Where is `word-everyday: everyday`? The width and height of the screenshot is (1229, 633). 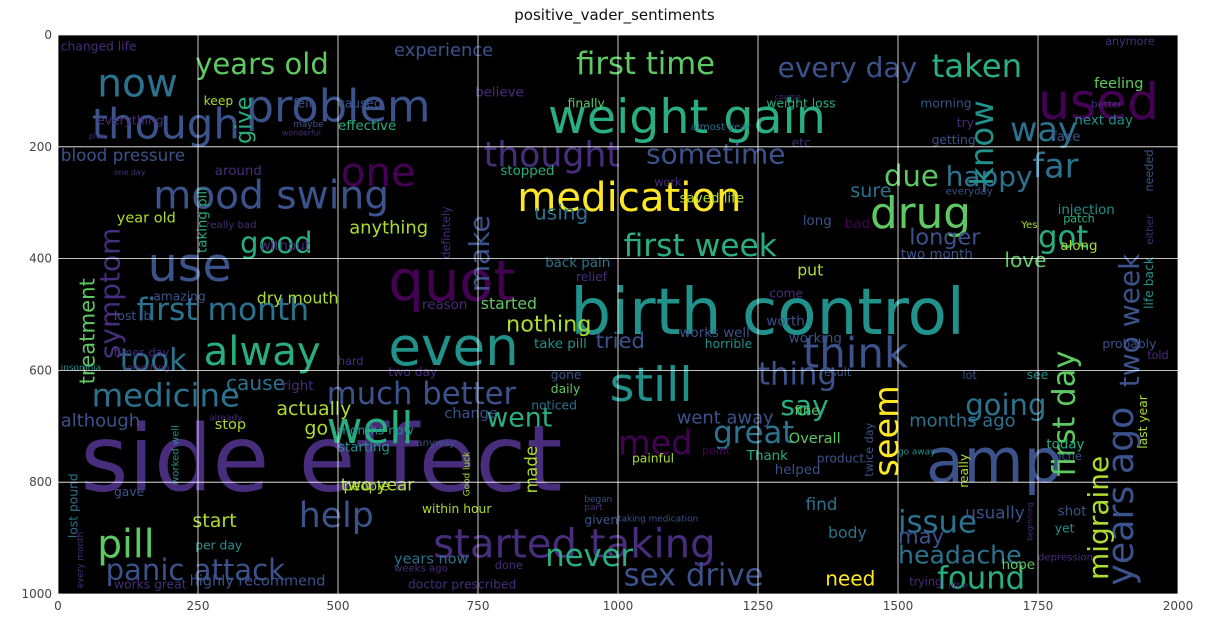
word-everyday: everyday is located at coordinates (969, 191).